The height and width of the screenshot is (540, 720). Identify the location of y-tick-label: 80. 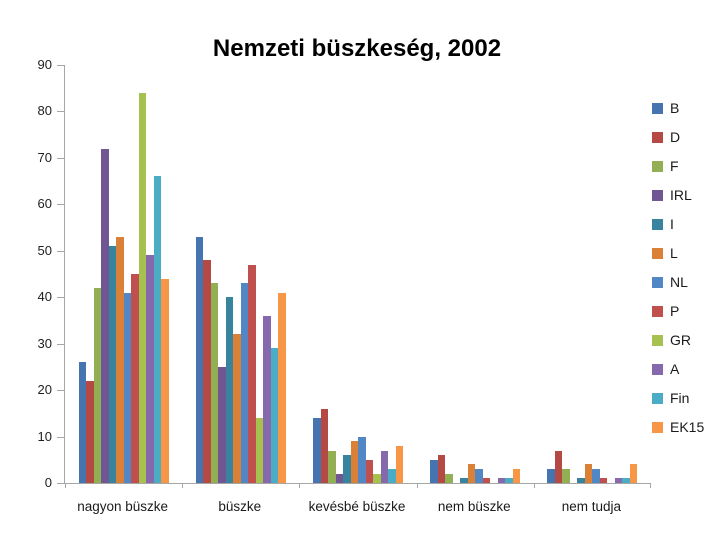
(44, 111).